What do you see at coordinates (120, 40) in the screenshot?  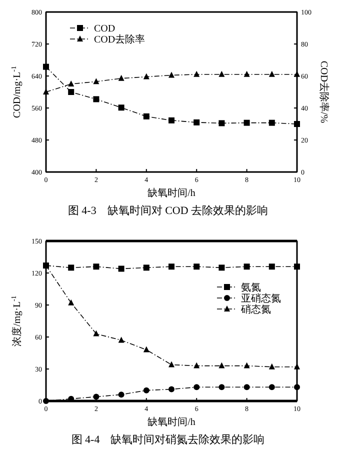 I see `legend-label: COD去除率` at bounding box center [120, 40].